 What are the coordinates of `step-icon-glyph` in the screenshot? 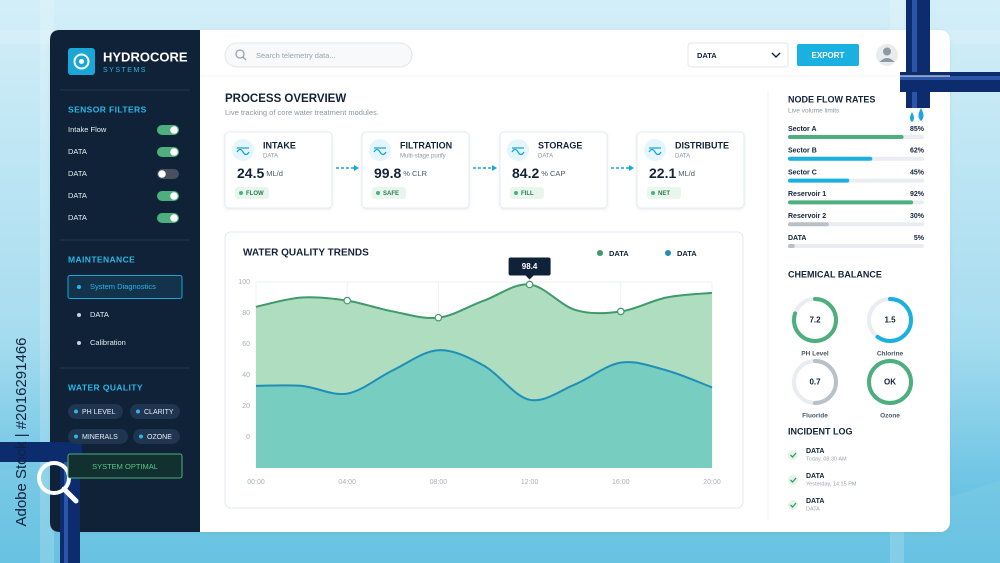 It's located at (655, 151).